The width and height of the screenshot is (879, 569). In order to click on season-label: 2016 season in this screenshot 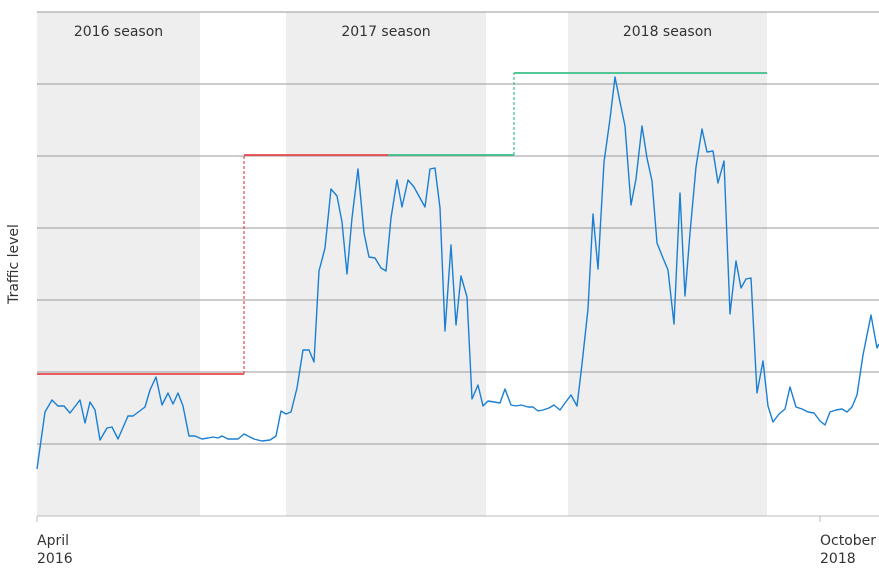, I will do `click(118, 32)`.